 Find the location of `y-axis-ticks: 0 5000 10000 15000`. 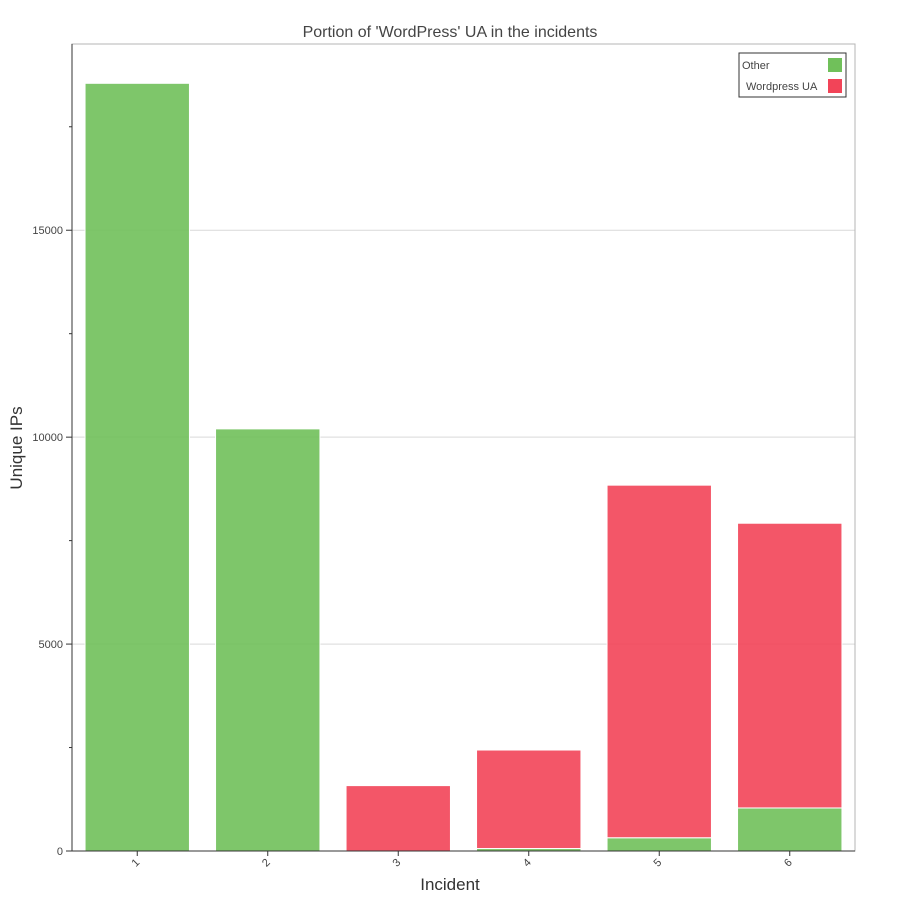

y-axis-ticks: 0 5000 10000 15000 is located at coordinates (52, 492).